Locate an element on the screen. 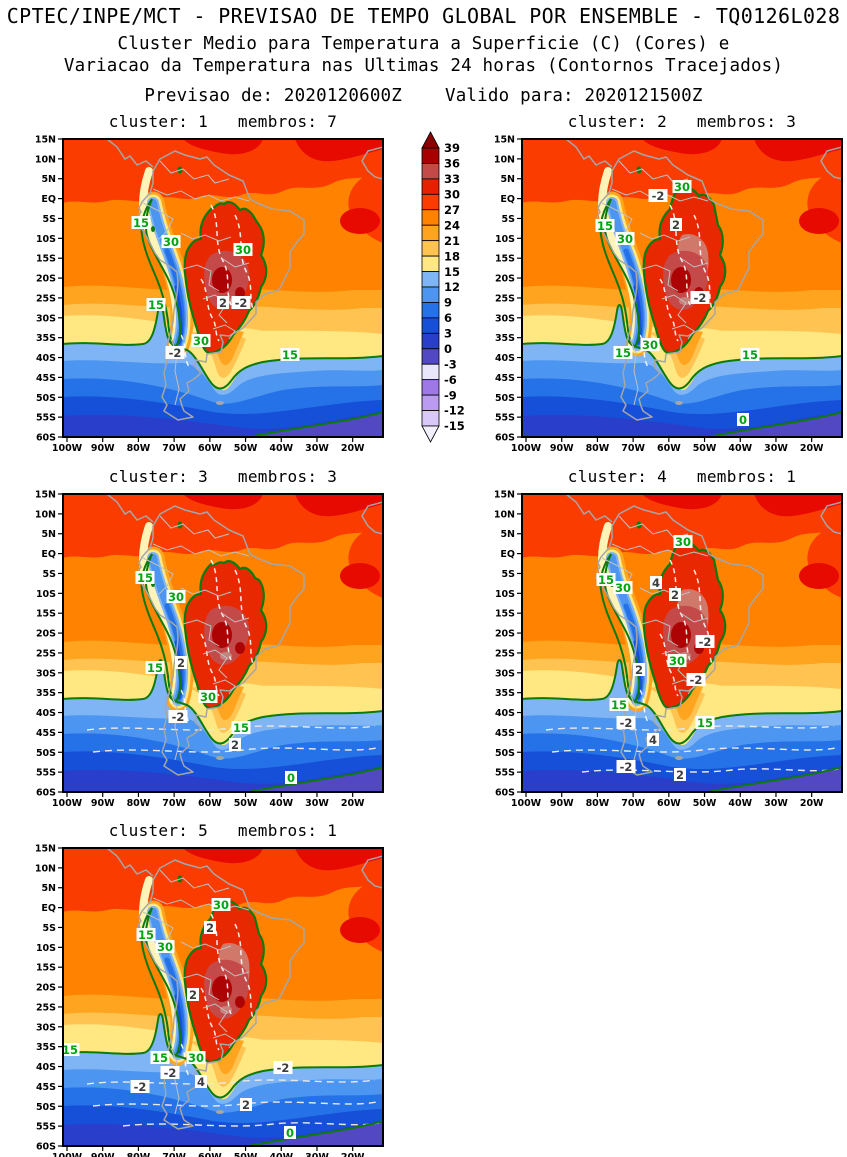 The width and height of the screenshot is (847, 1157). svg-text: 4 is located at coordinates (656, 583).